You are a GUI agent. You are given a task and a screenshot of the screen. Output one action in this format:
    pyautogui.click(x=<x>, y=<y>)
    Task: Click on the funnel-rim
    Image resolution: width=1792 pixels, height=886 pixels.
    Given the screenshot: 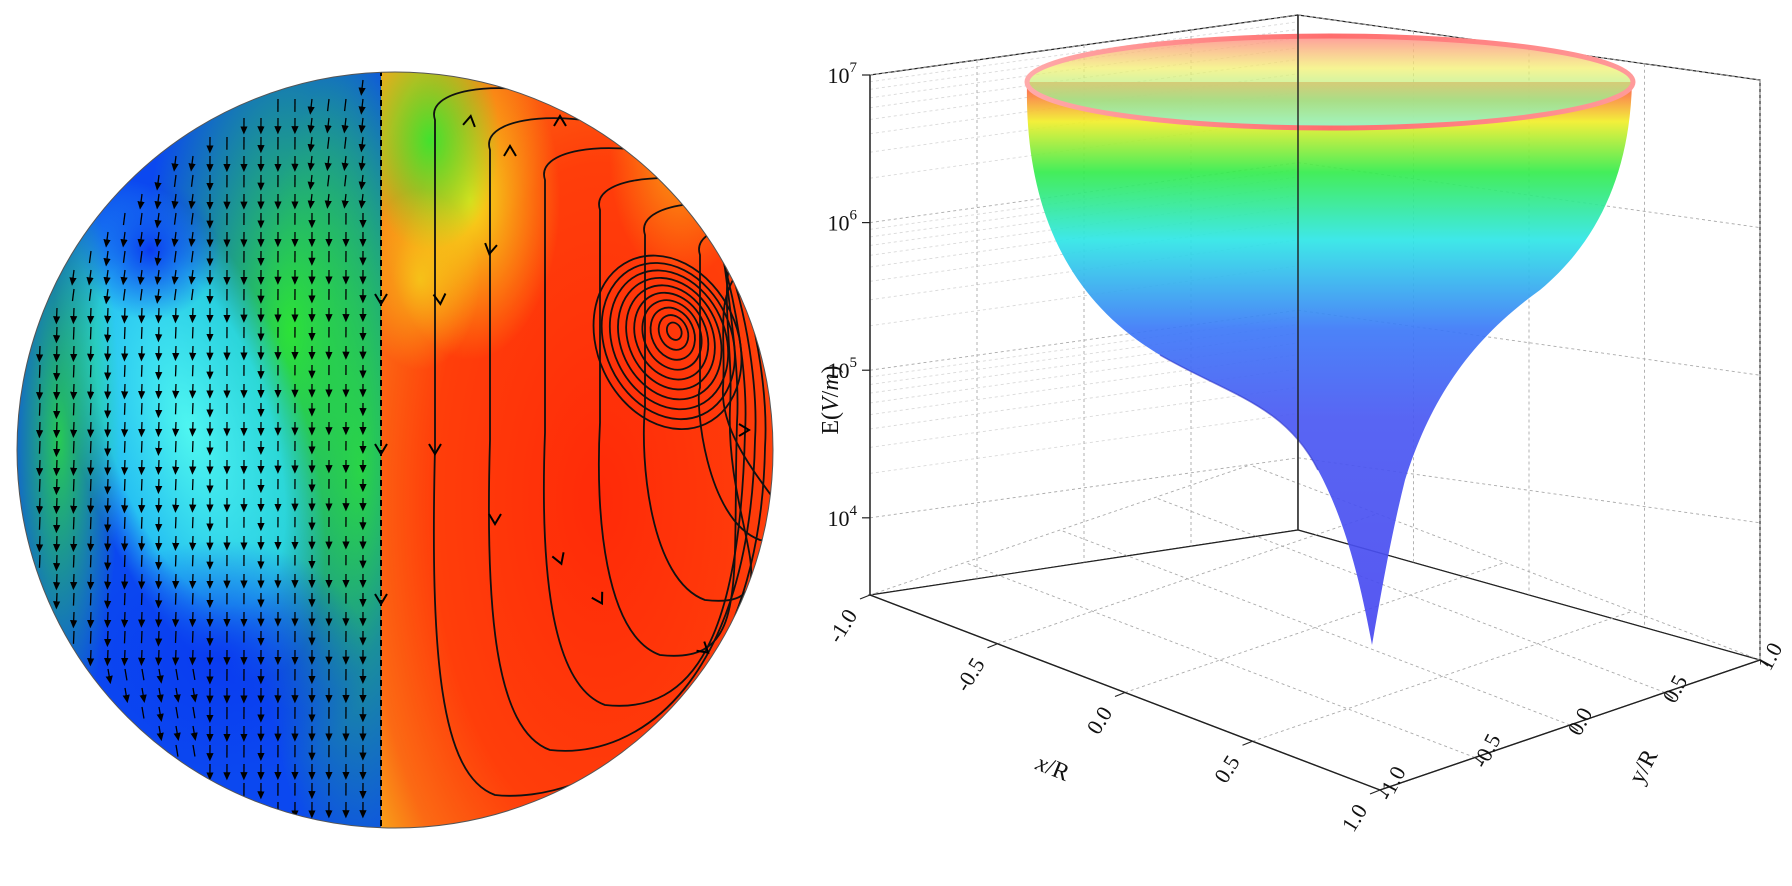 What is the action you would take?
    pyautogui.click(x=1330, y=82)
    